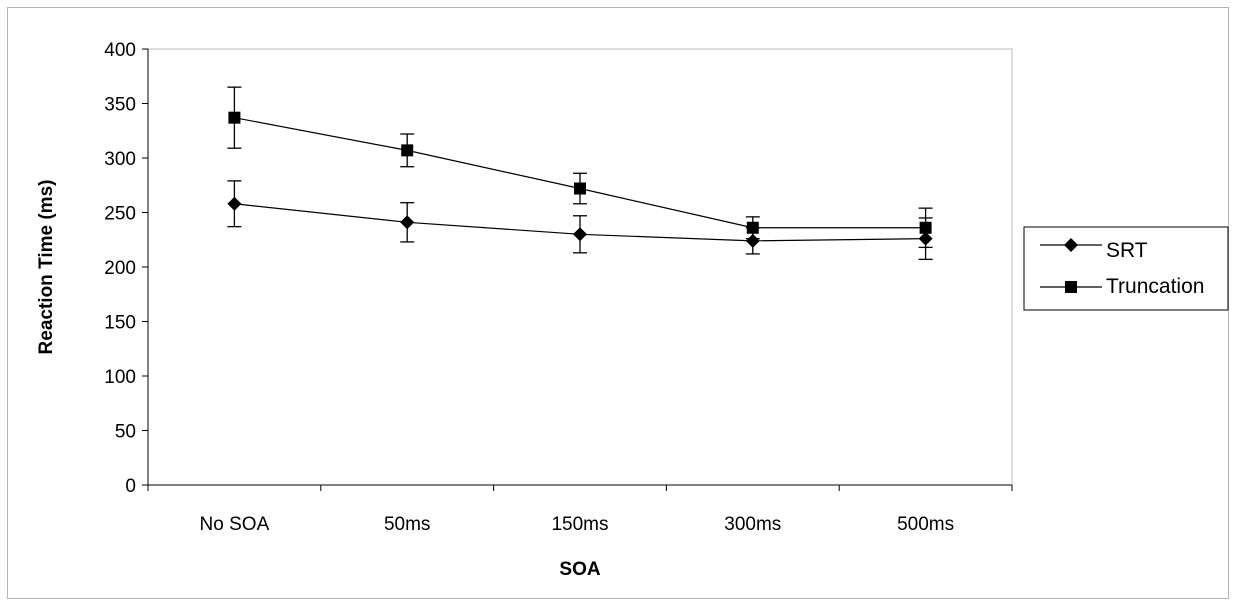 The height and width of the screenshot is (607, 1237). What do you see at coordinates (752, 524) in the screenshot?
I see `x-tick-label-300ms: 300ms` at bounding box center [752, 524].